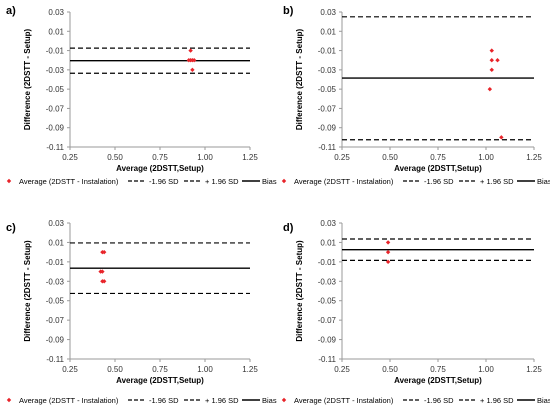  What do you see at coordinates (288, 11) in the screenshot?
I see `panel-label: b)` at bounding box center [288, 11].